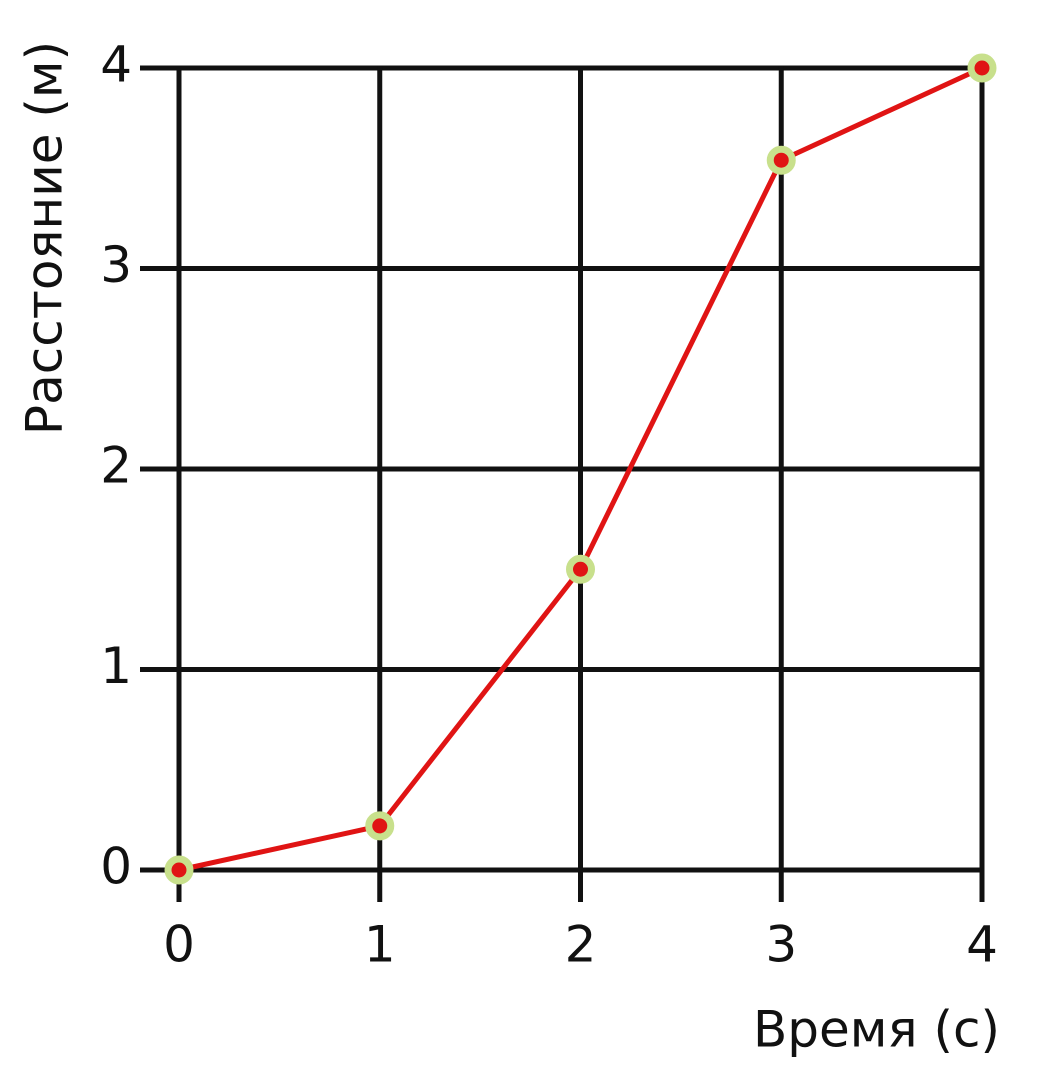  Describe the element at coordinates (982, 945) in the screenshot. I see `x-tick-label: 4` at that location.